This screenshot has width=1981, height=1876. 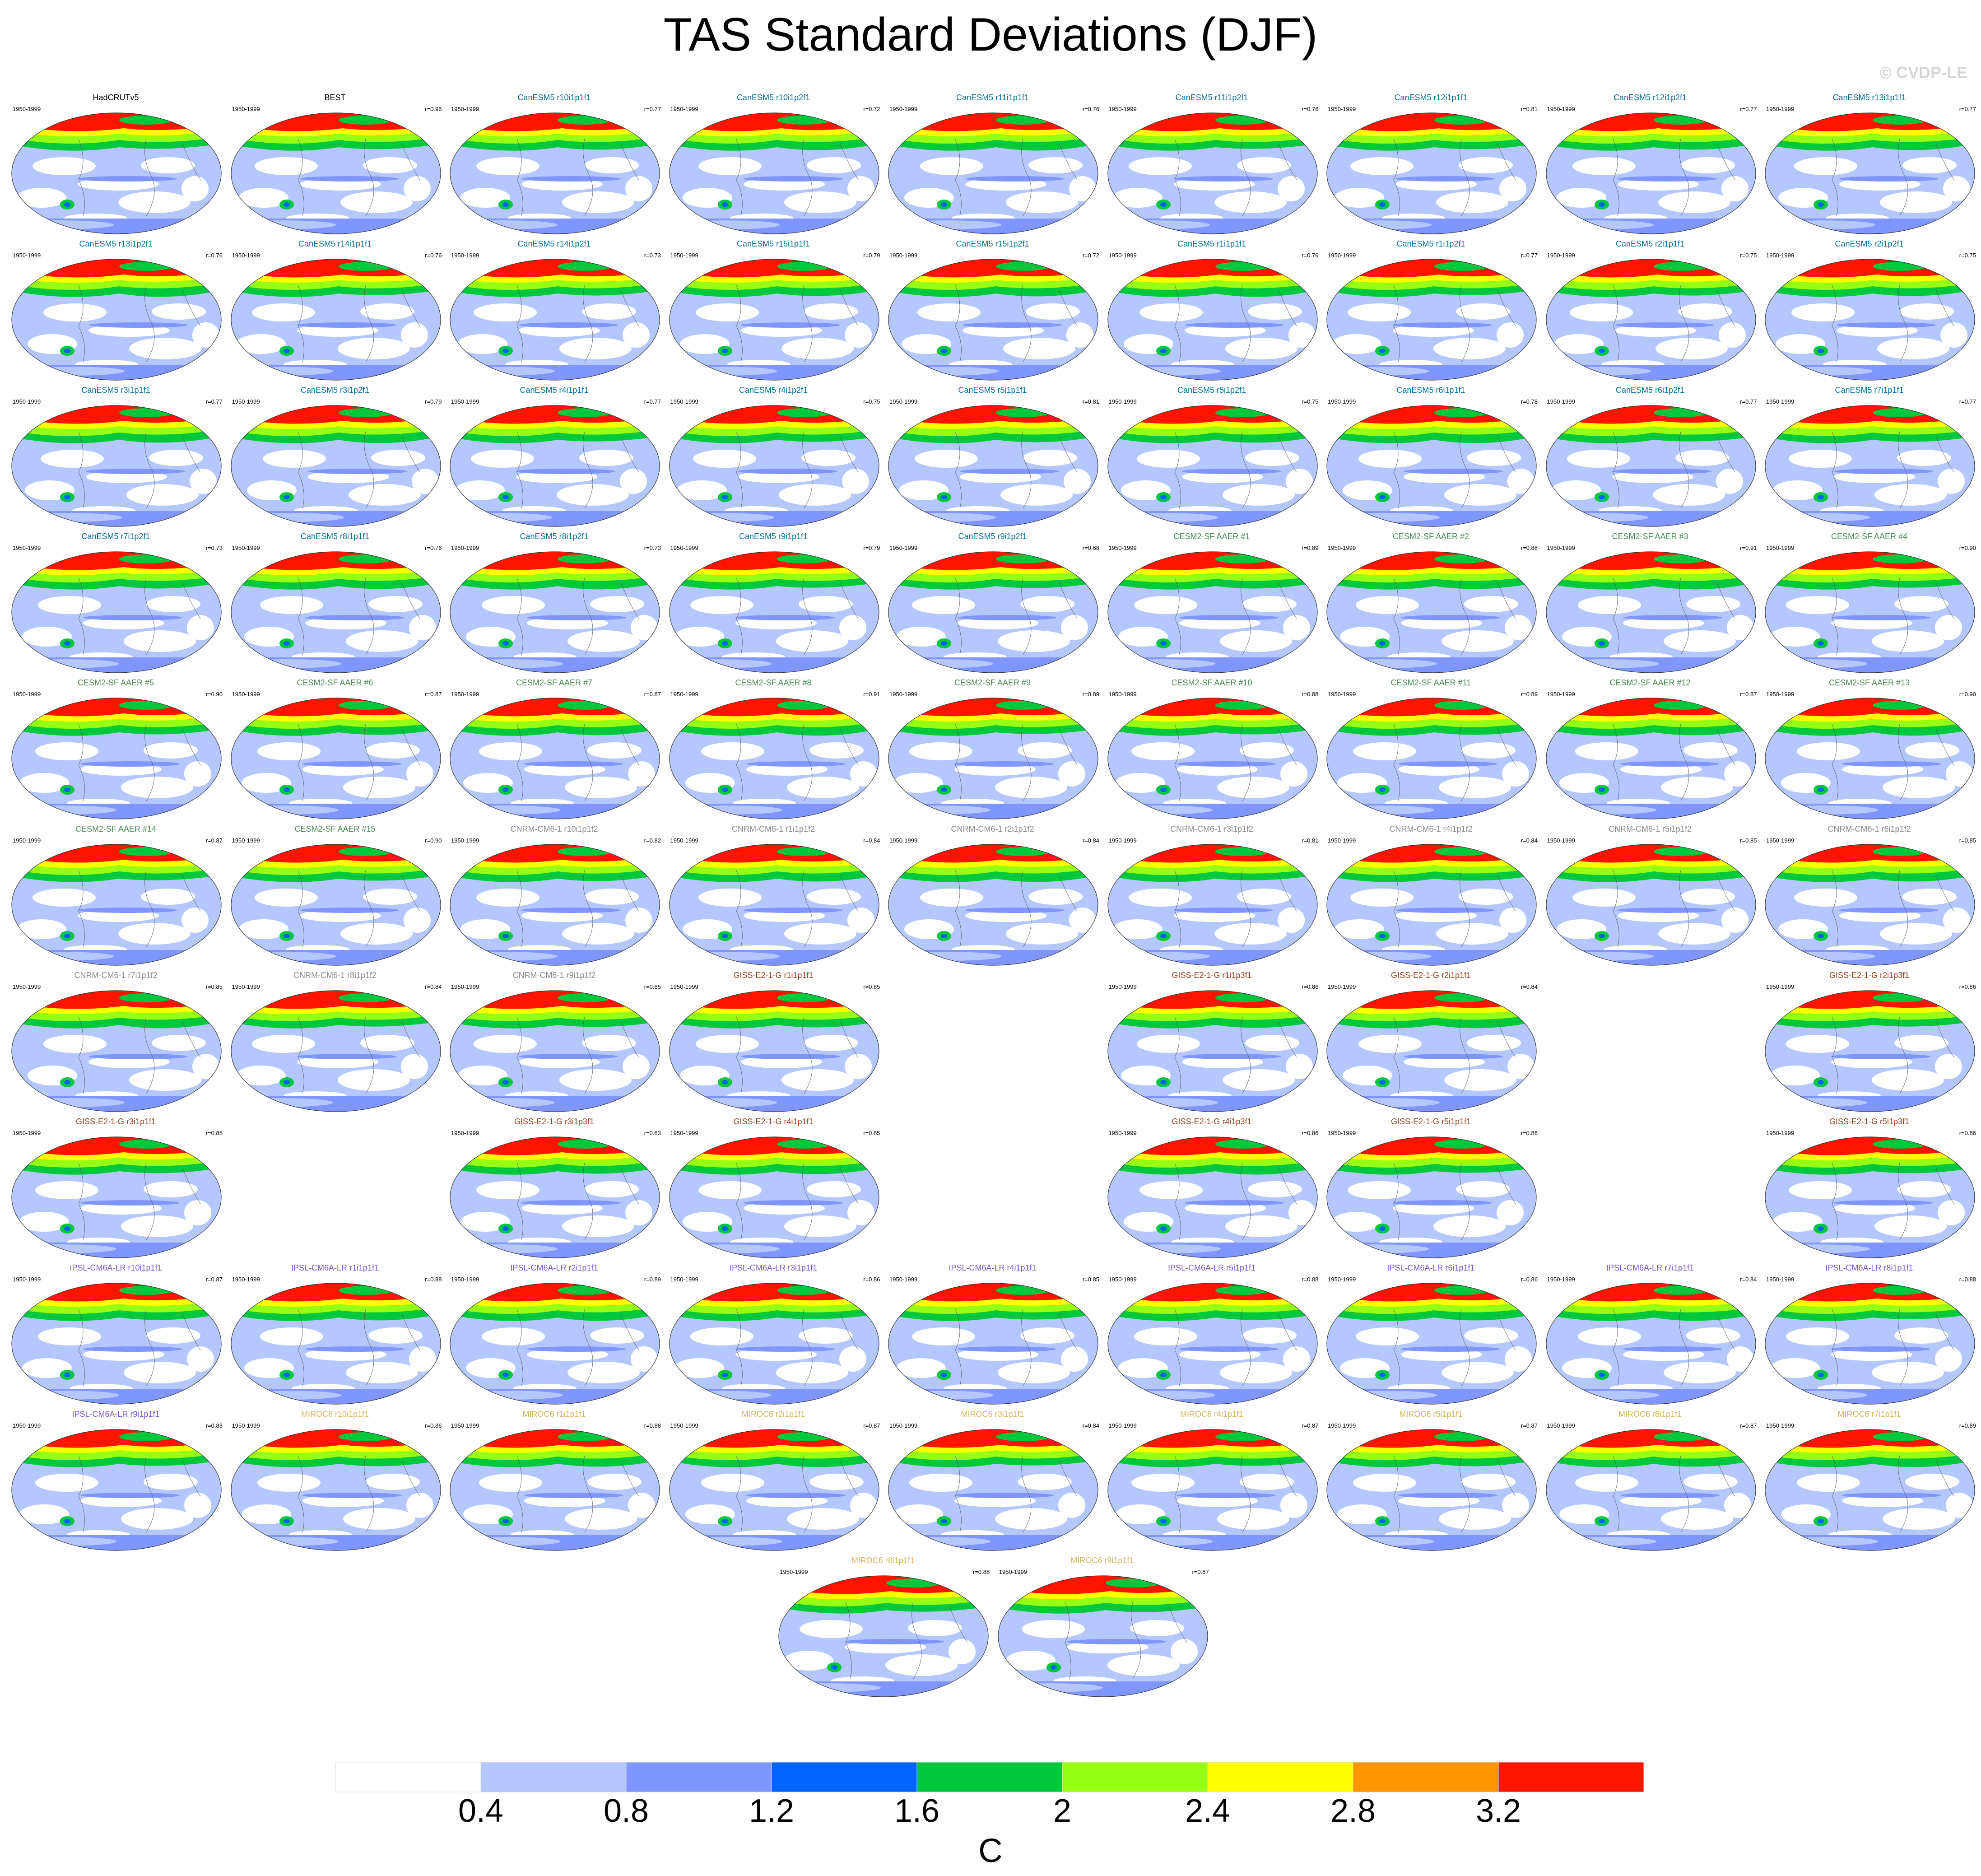 I want to click on panel-title: CanESM5 r11i1p1f1, so click(x=992, y=97).